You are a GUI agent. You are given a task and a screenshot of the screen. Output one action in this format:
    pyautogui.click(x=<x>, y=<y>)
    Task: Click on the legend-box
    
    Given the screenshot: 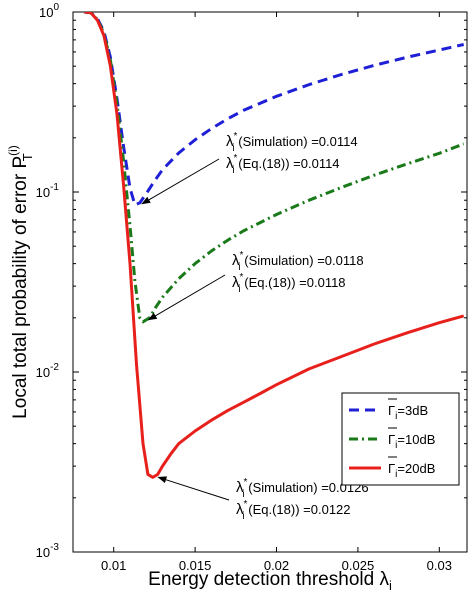 What is the action you would take?
    pyautogui.click(x=400, y=439)
    